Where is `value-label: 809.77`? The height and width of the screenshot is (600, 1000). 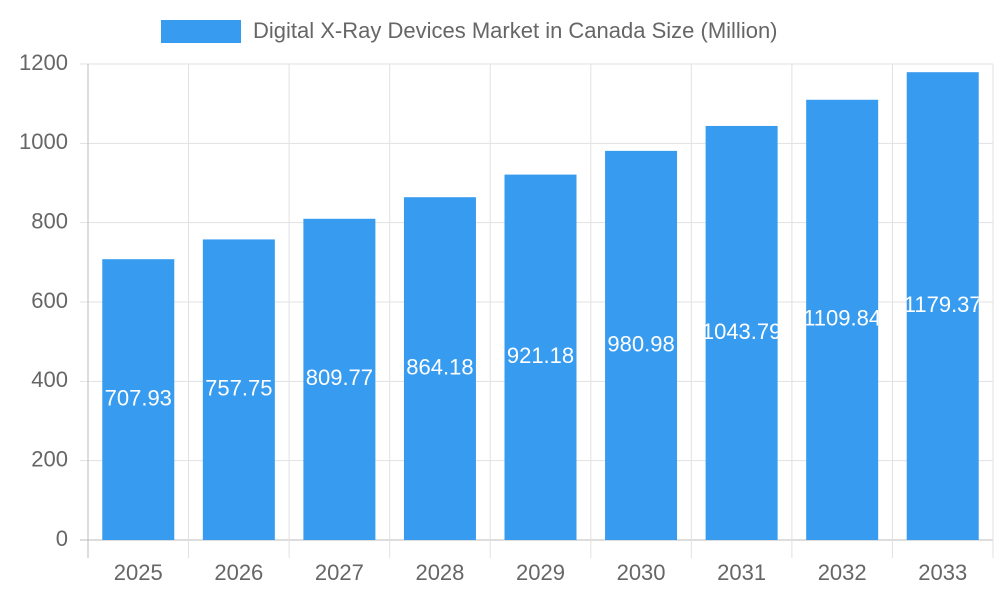 value-label: 809.77 is located at coordinates (339, 377).